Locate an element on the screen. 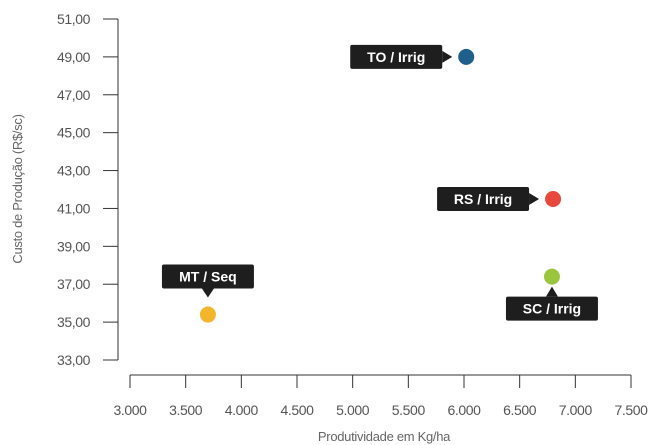  point-label: MT / Seq is located at coordinates (208, 277).